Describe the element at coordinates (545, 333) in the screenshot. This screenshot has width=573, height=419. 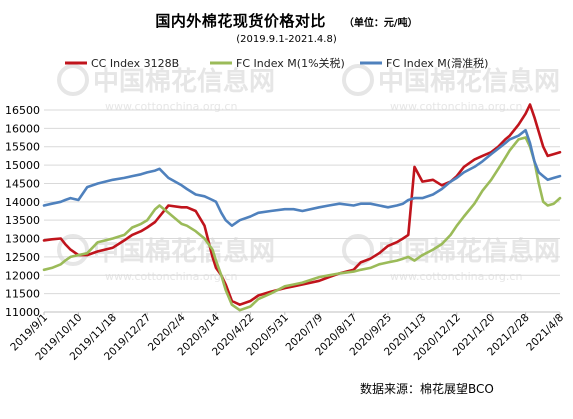
I see `x-tick-label: 2021/4/8` at that location.